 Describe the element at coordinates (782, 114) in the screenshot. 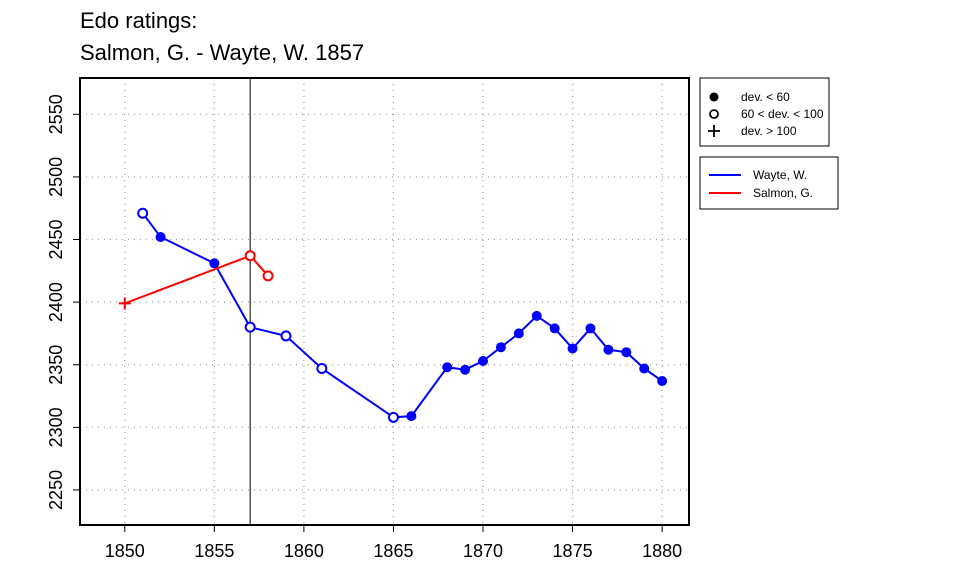

I see `legend-dev-mid-label: 60 < dev. < 100` at that location.